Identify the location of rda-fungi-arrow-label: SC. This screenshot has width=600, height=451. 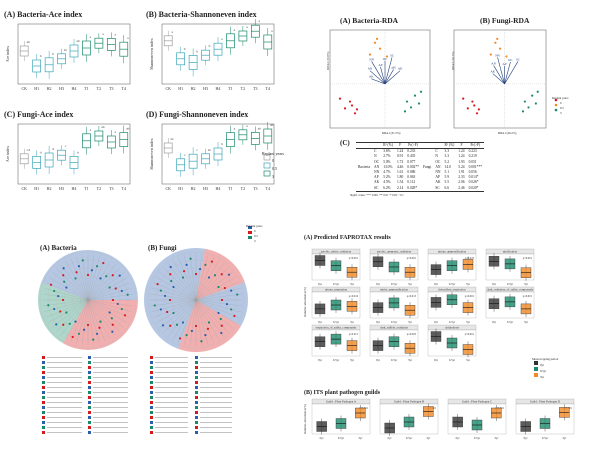
(518, 59).